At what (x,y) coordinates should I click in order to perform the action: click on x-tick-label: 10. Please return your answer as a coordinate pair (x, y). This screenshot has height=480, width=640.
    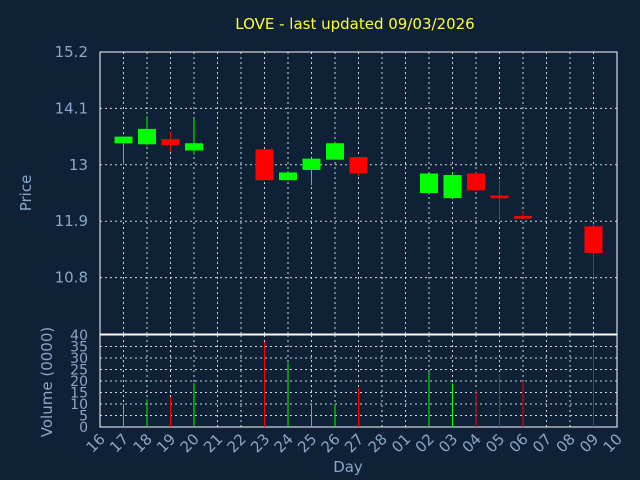
    Looking at the image, I should click on (613, 443).